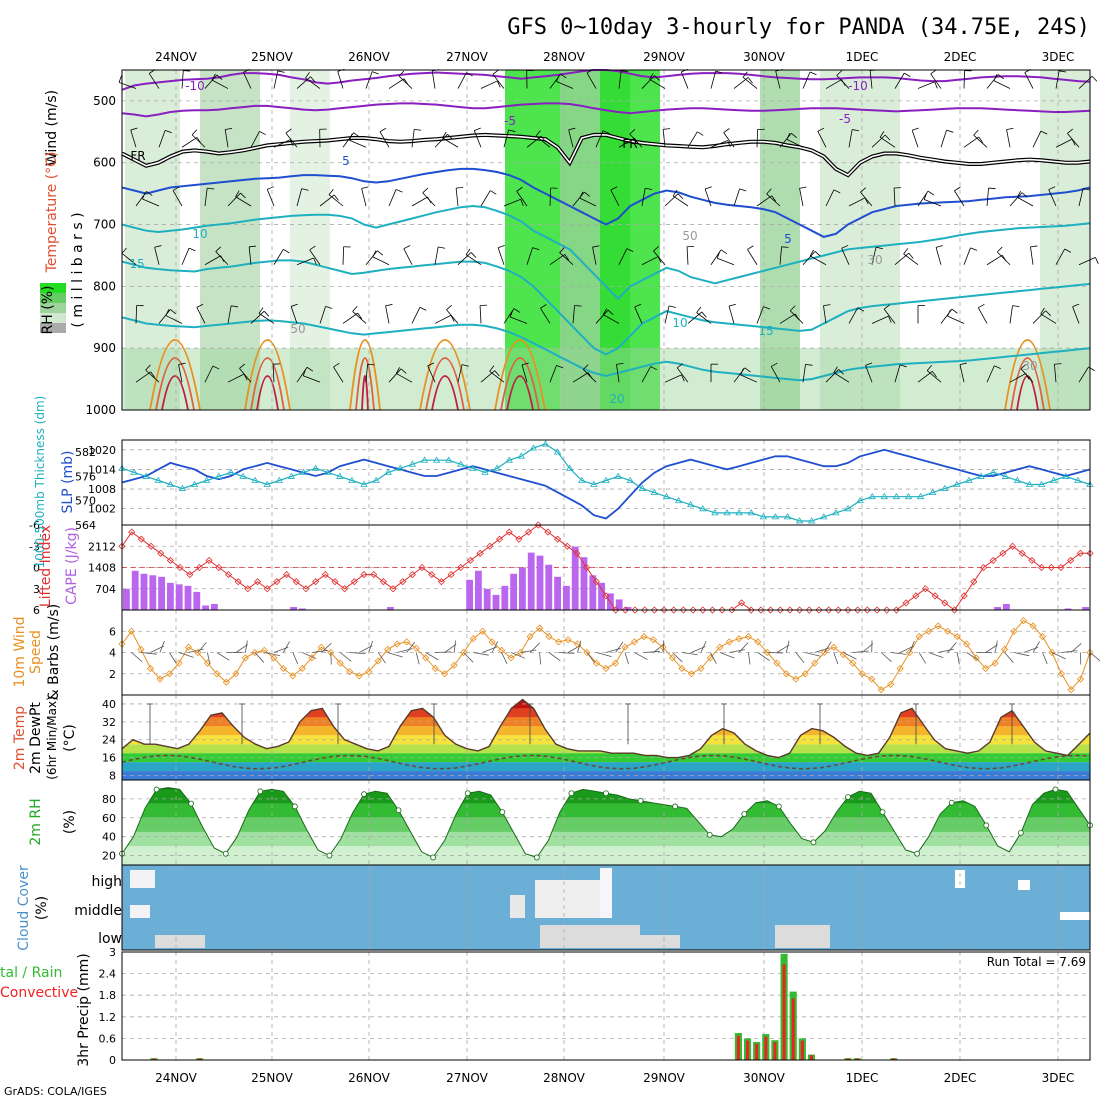  Describe the element at coordinates (960, 57) in the screenshot. I see `date-label-top: 2DEC` at that location.